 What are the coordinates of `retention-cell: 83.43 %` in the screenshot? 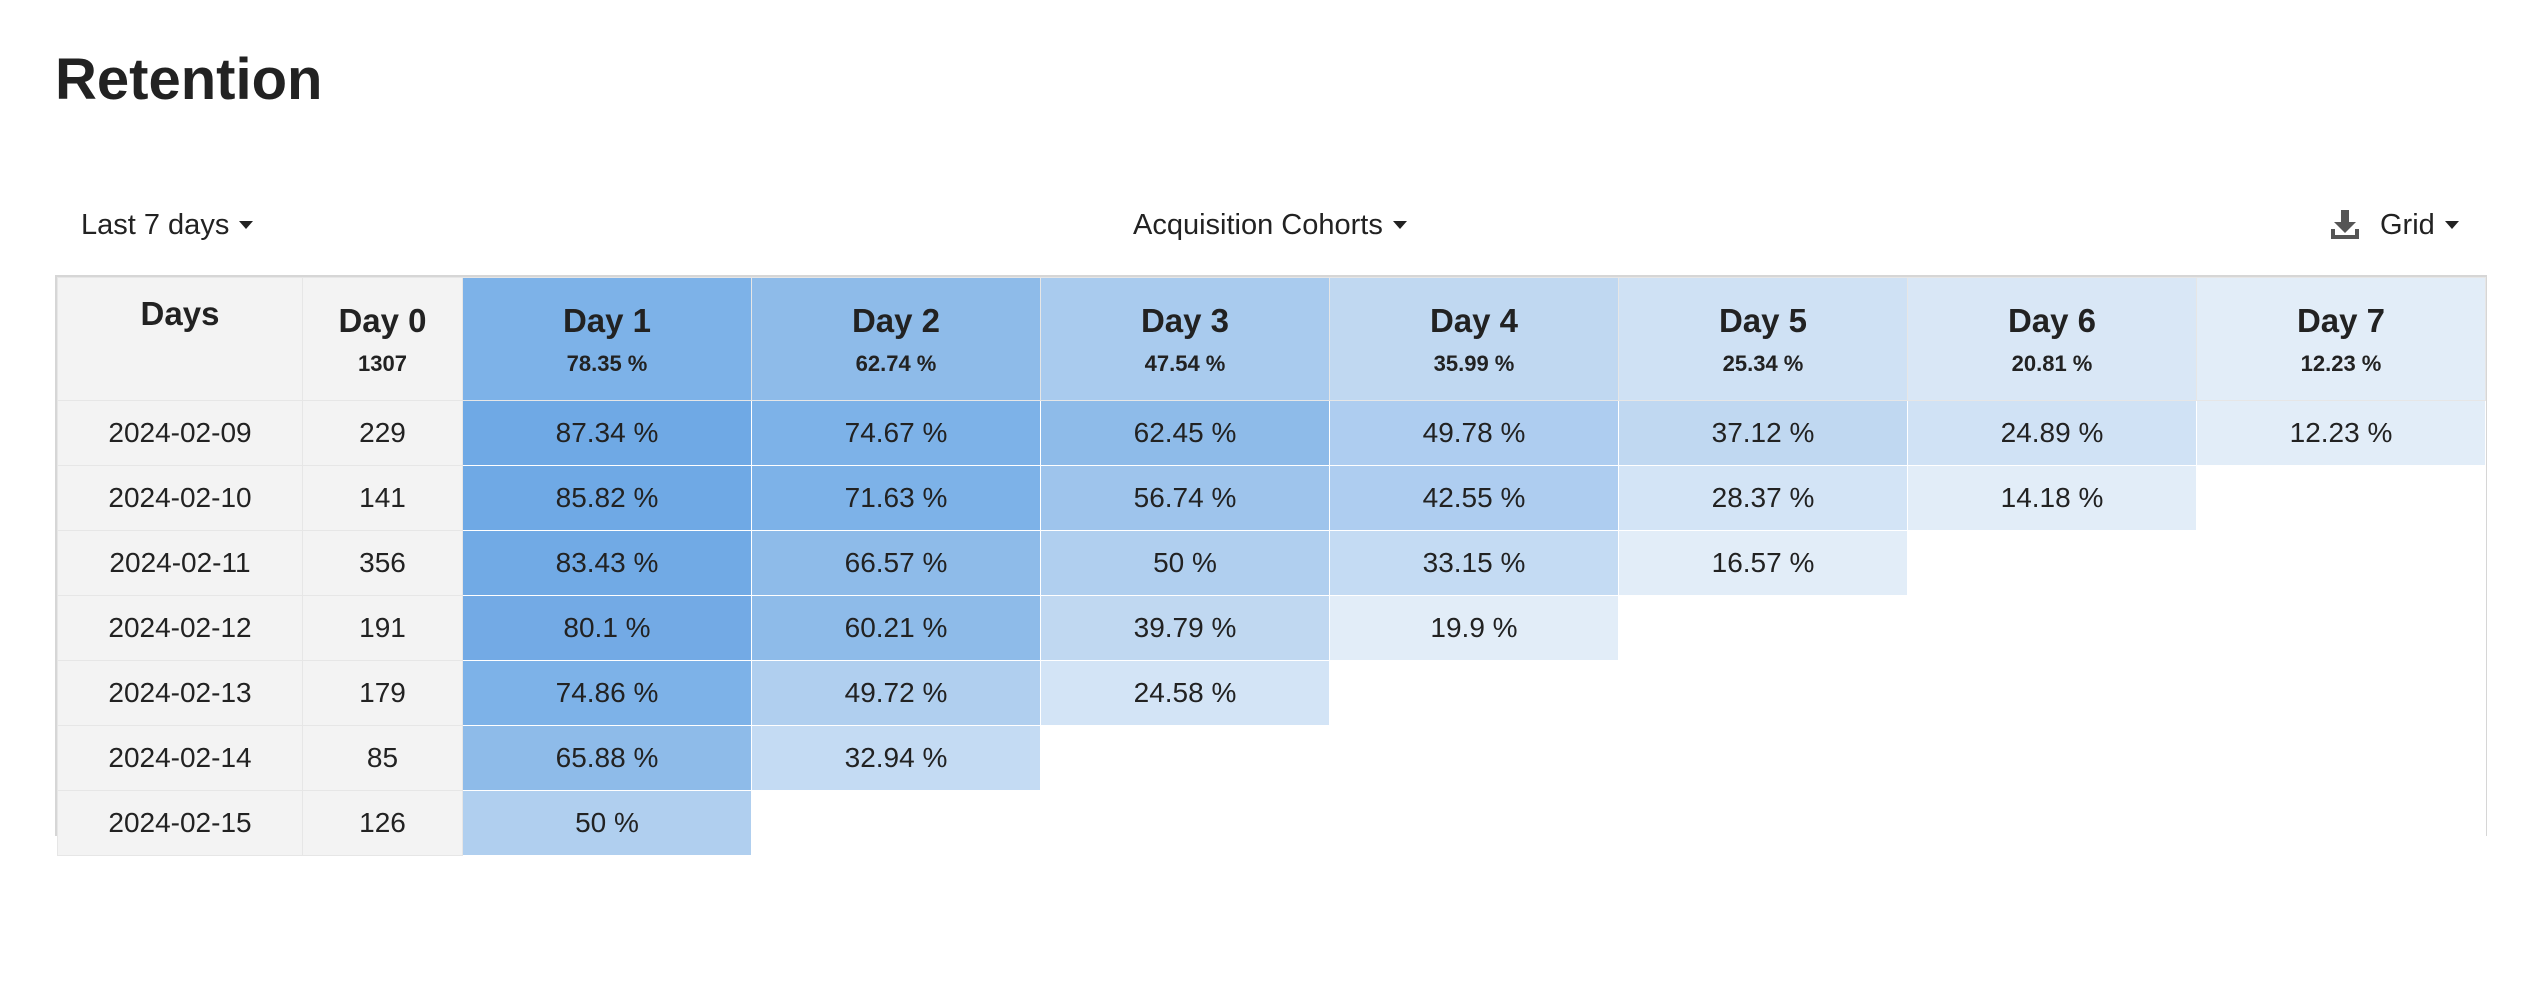 It's located at (607, 563).